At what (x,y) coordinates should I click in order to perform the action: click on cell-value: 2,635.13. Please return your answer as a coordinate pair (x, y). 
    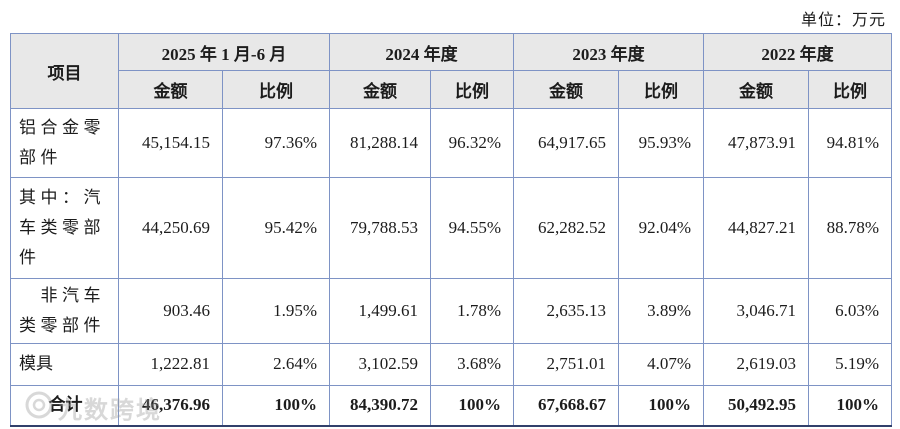
    Looking at the image, I should click on (566, 311).